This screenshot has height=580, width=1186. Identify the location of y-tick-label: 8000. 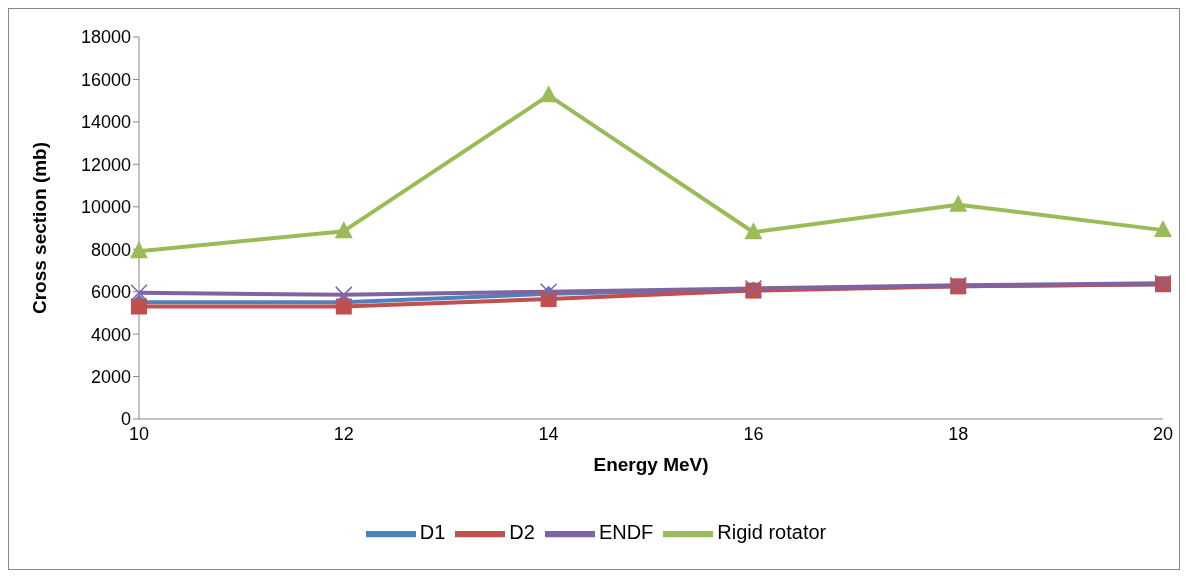
(110, 249).